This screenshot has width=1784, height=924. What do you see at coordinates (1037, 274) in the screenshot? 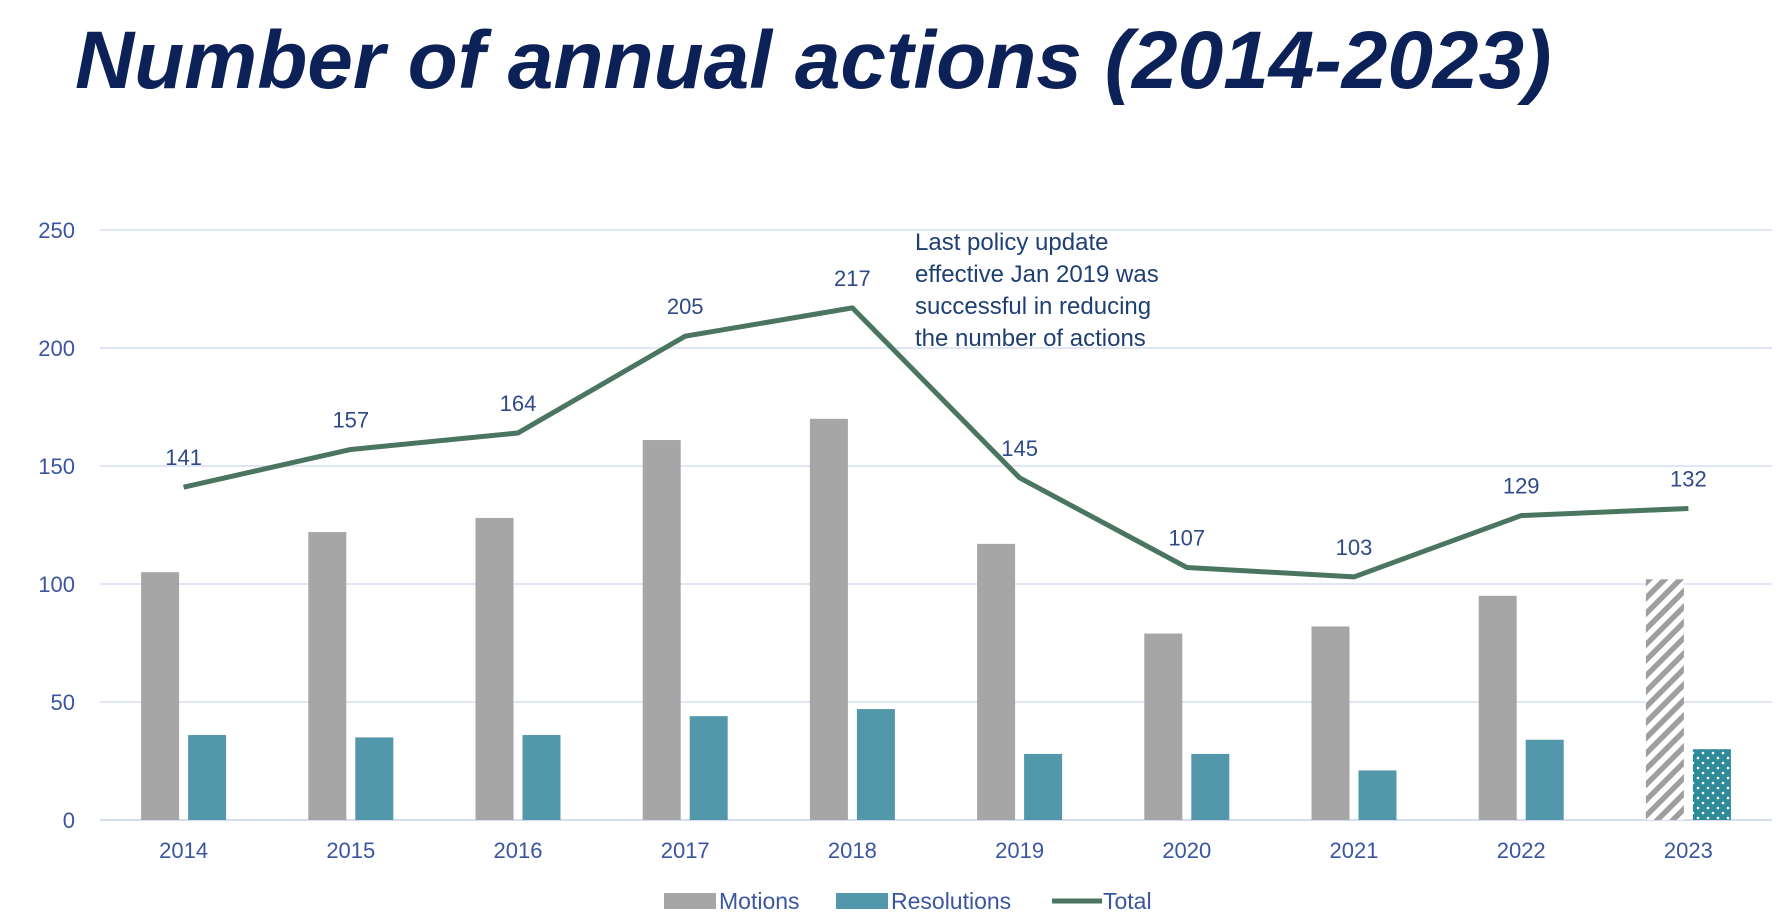
I see `annotation-line: effective Jan 2019 was` at bounding box center [1037, 274].